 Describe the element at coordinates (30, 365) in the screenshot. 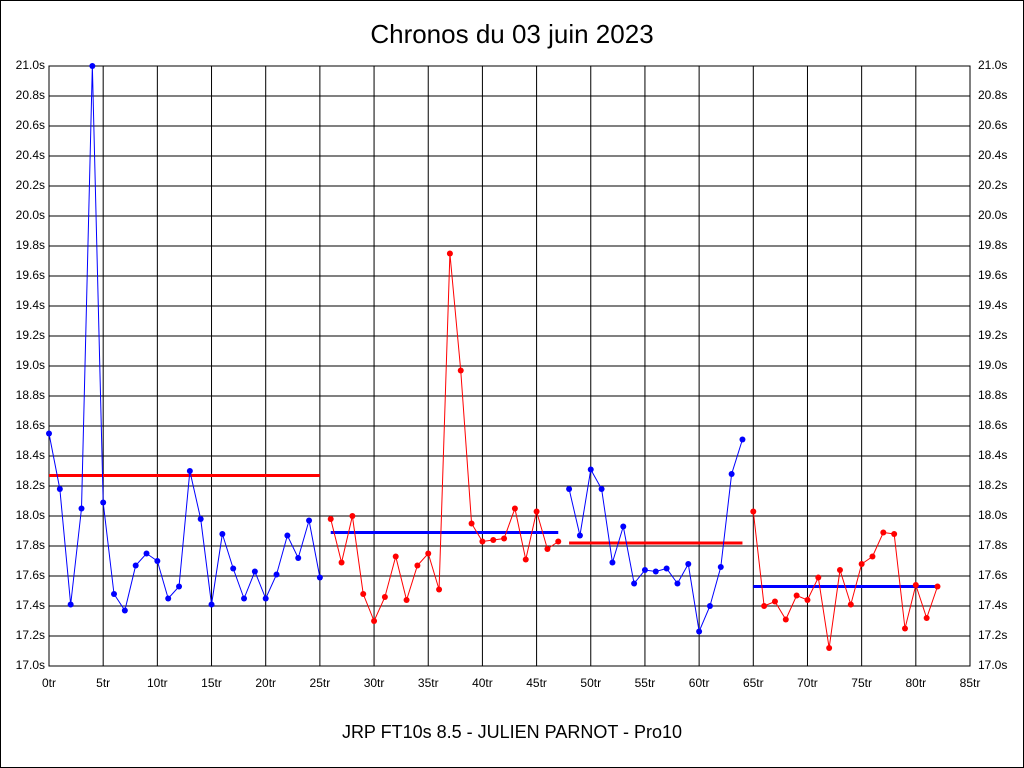

I see `y-tick-label: 19.0s` at that location.